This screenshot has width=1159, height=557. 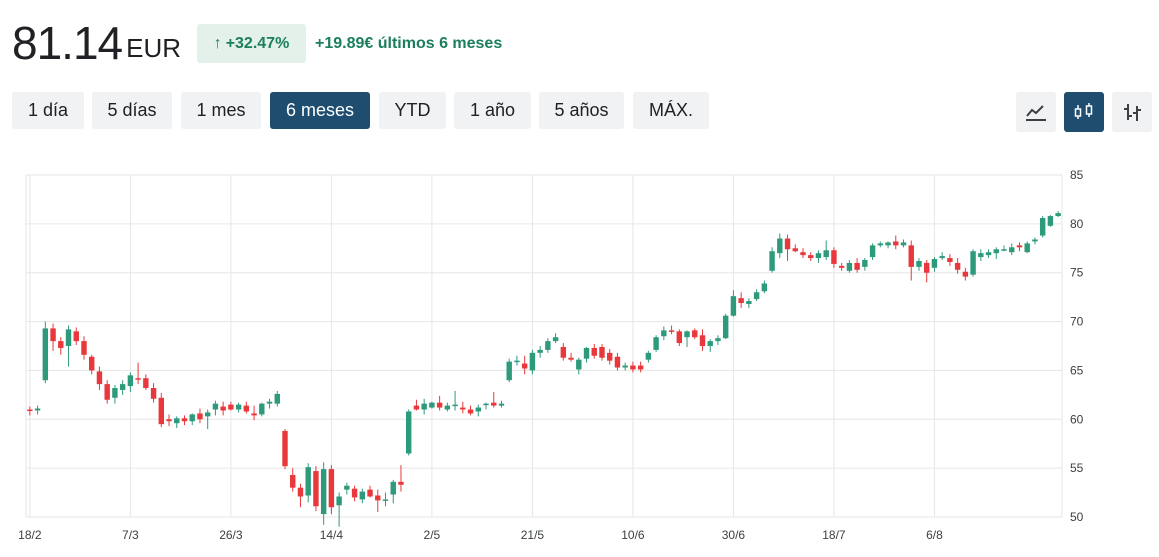 What do you see at coordinates (1132, 112) in the screenshot?
I see `ohlc-chart-button` at bounding box center [1132, 112].